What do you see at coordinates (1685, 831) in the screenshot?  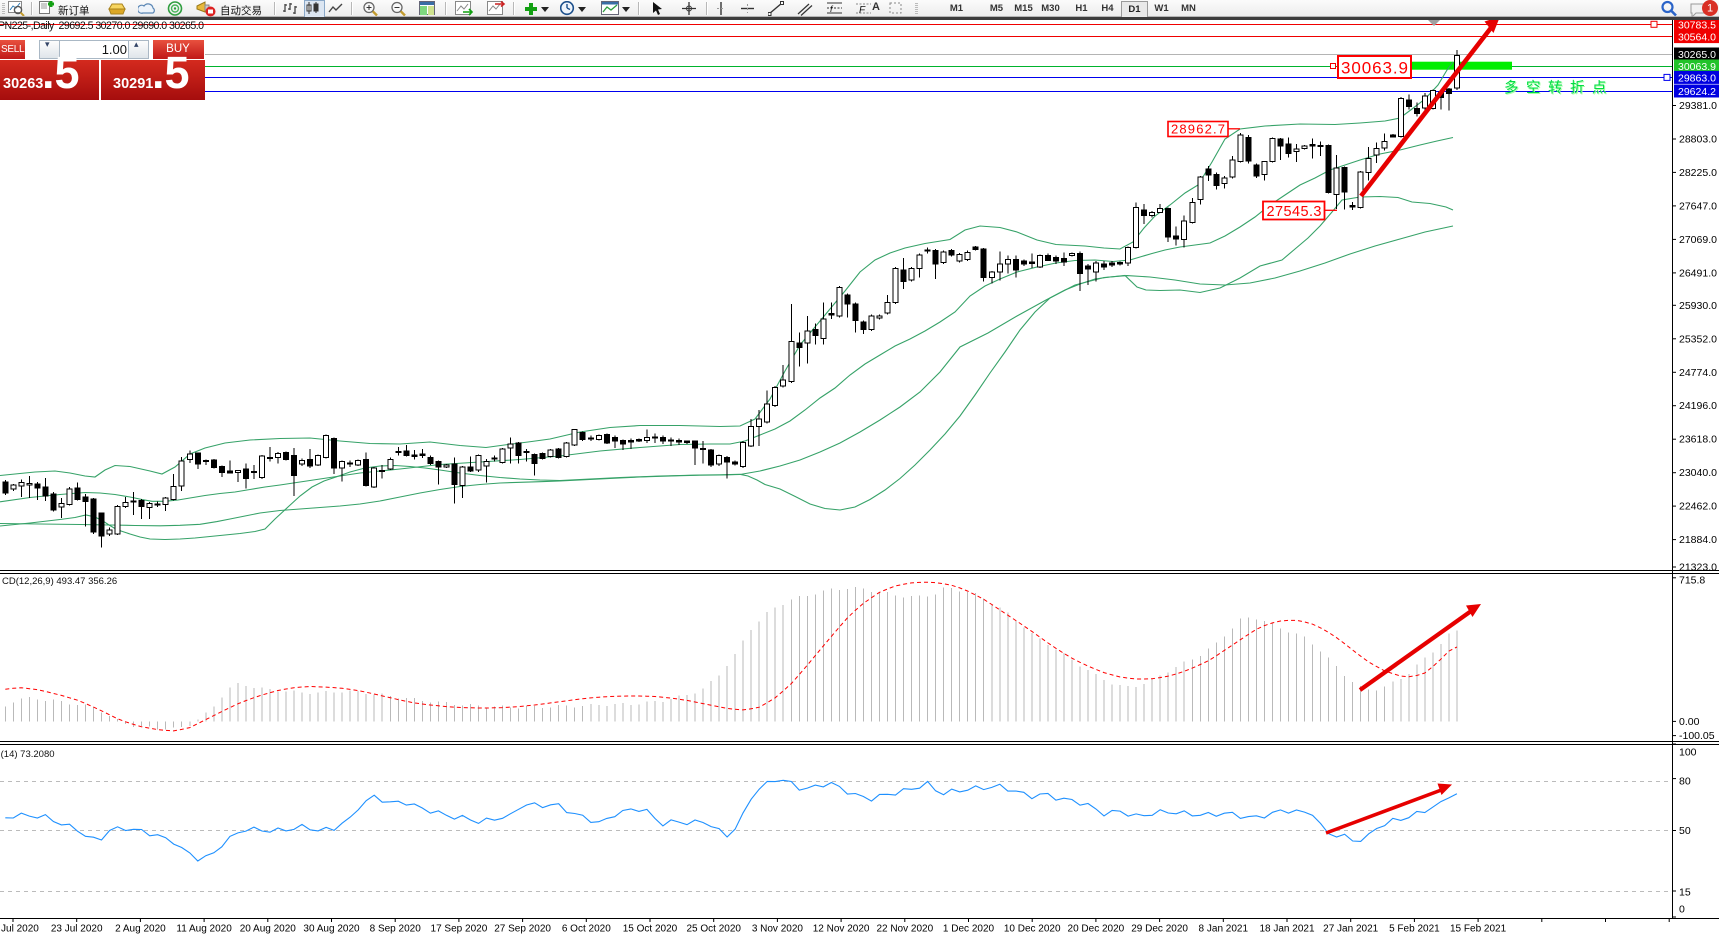 I see `svg-text: 50` at bounding box center [1685, 831].